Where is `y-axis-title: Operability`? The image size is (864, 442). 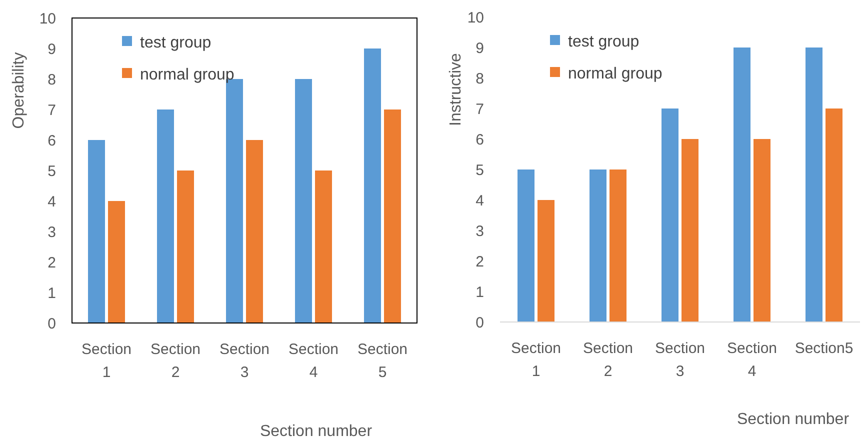 y-axis-title: Operability is located at coordinates (19, 90).